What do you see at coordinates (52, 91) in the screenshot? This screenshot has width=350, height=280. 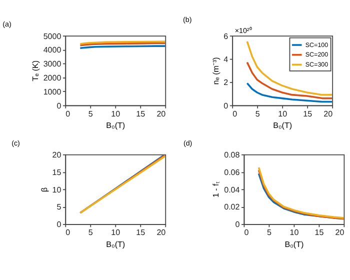 I see `y-tick-label: 1000` at bounding box center [52, 91].